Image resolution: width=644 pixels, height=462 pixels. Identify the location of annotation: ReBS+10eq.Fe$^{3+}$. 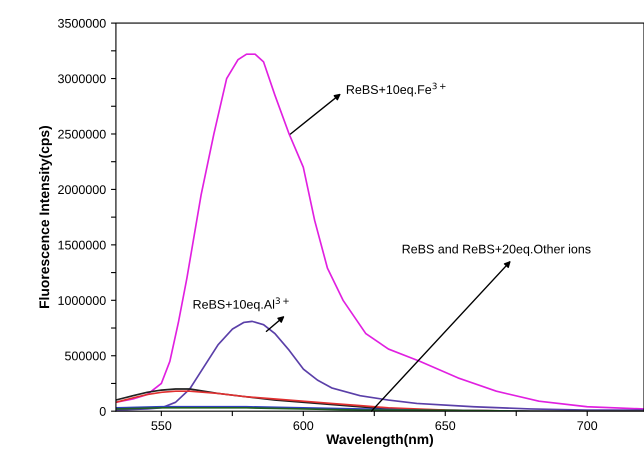
(396, 89).